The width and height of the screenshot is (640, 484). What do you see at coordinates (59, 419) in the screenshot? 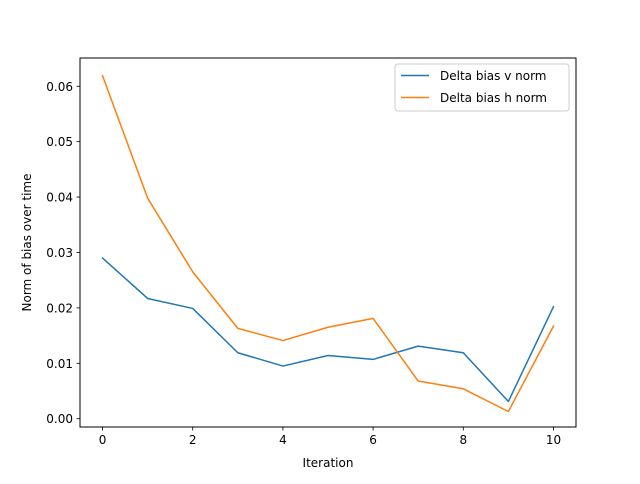
I see `y-tick-label: 0.00` at bounding box center [59, 419].